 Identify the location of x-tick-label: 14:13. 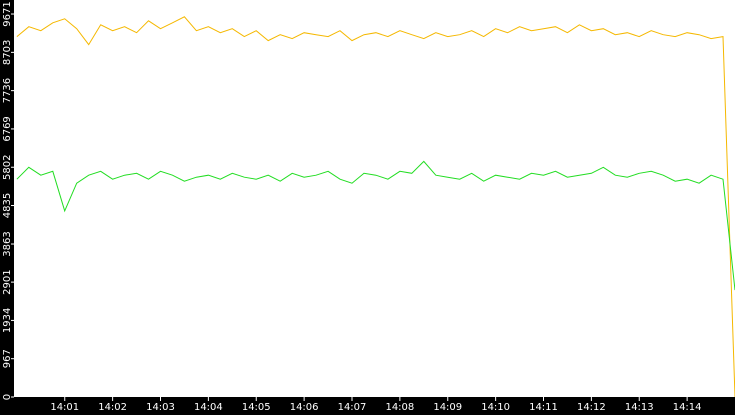
(639, 407).